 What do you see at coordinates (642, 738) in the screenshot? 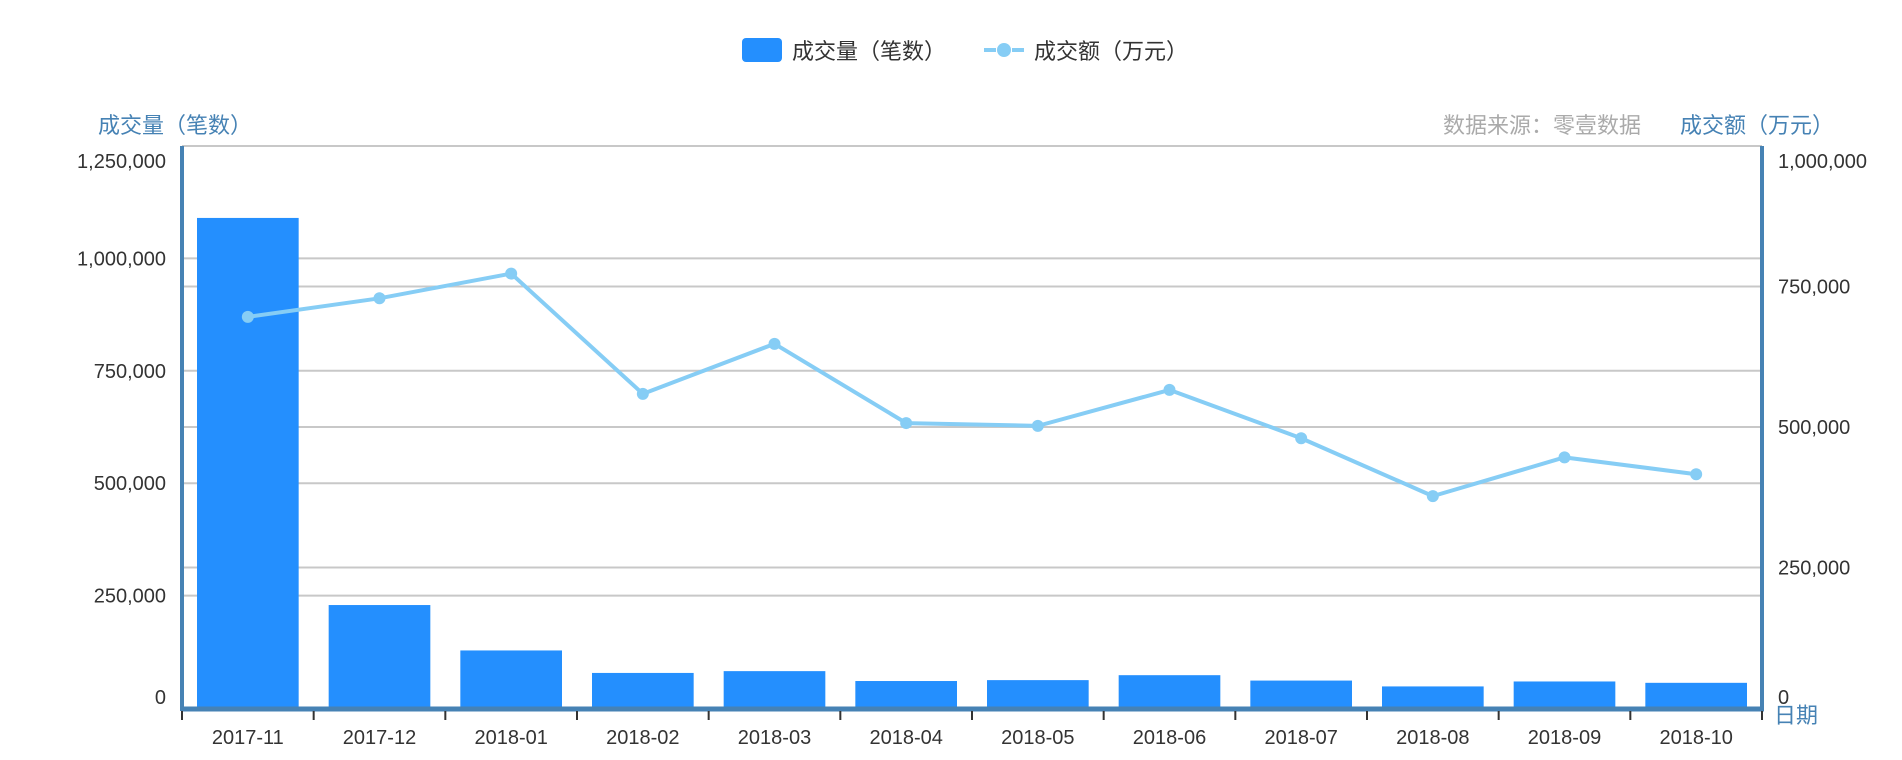
I see `x-tick-label: 2018-02` at bounding box center [642, 738].